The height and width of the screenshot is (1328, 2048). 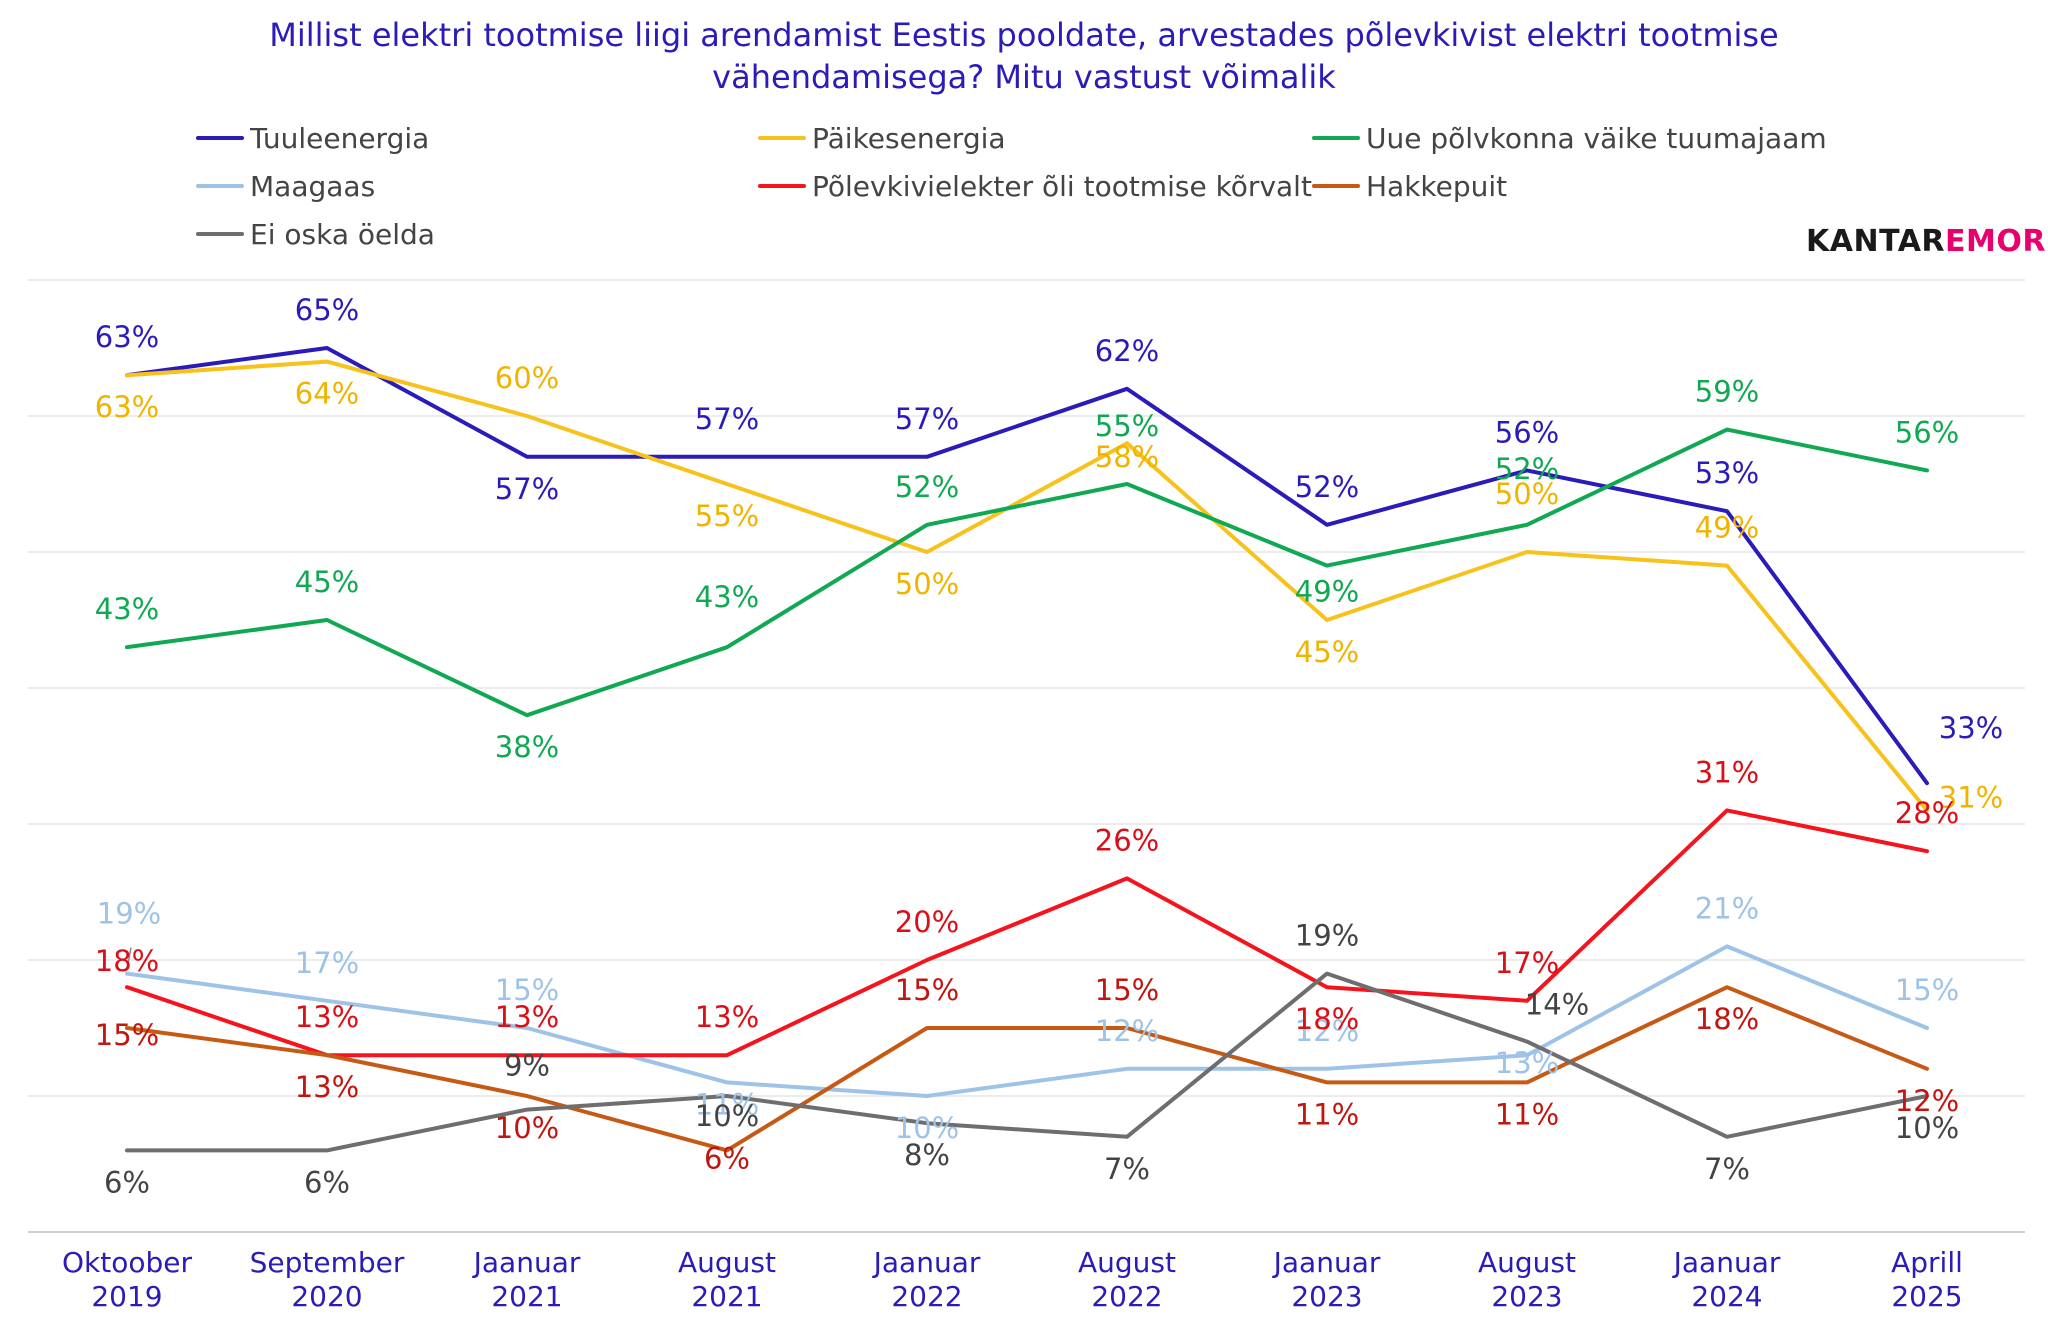 I want to click on legend-item-tuuleenergia: Tuuleenergia, so click(x=312, y=138).